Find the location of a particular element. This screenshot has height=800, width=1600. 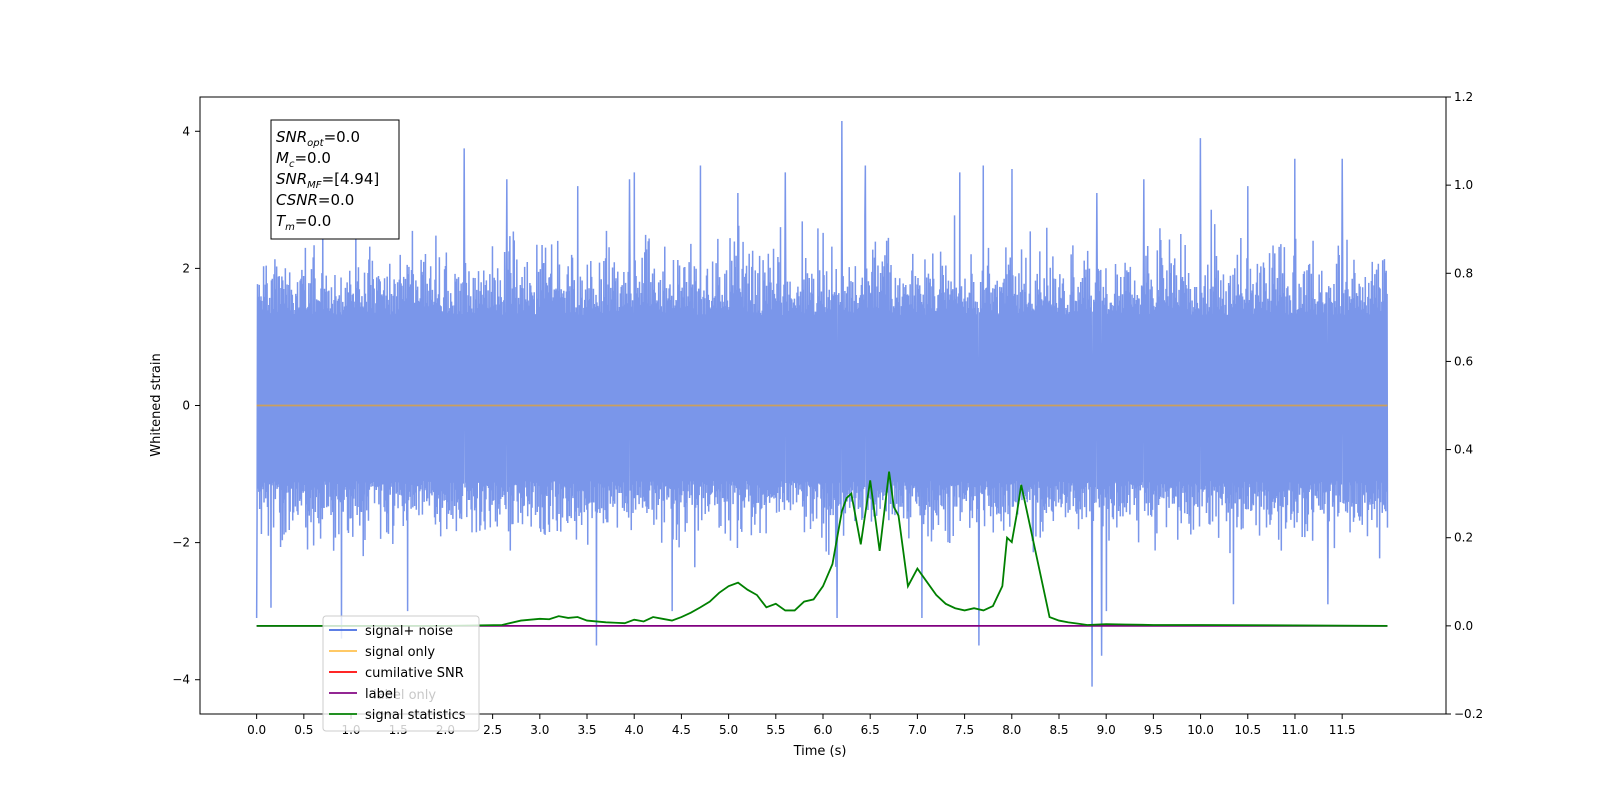

x-tick-label: 0.5 is located at coordinates (303, 730).